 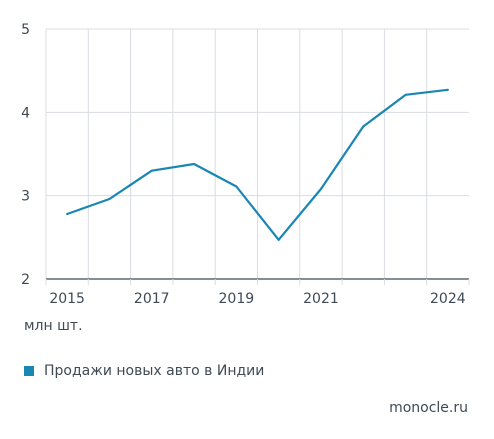 I want to click on x-tick-label: 2017, so click(x=152, y=299).